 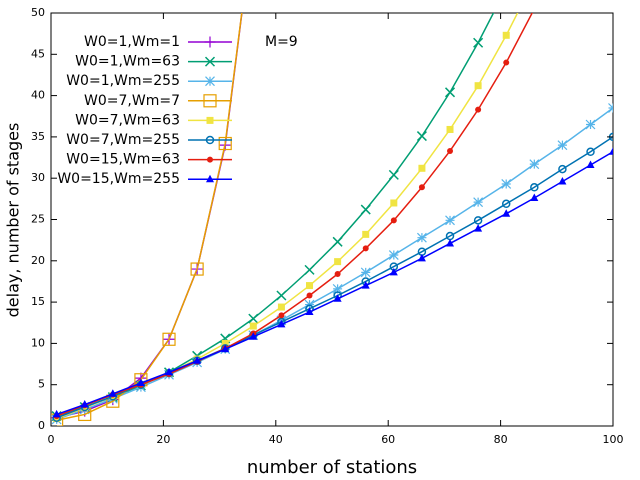 I want to click on x-axis-label: number of stations, so click(x=332, y=467).